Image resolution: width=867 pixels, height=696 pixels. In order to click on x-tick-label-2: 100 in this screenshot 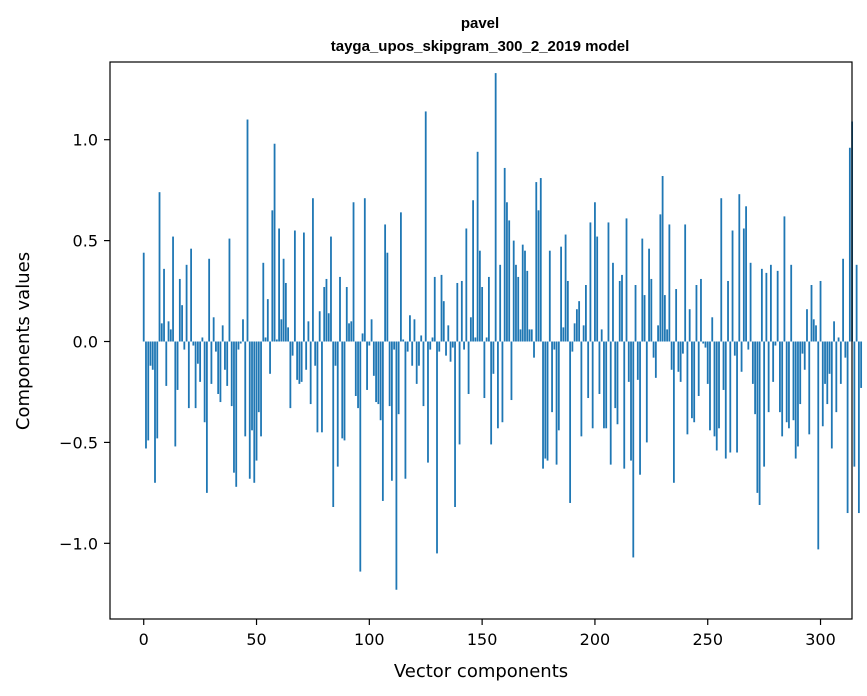, I will do `click(369, 639)`.